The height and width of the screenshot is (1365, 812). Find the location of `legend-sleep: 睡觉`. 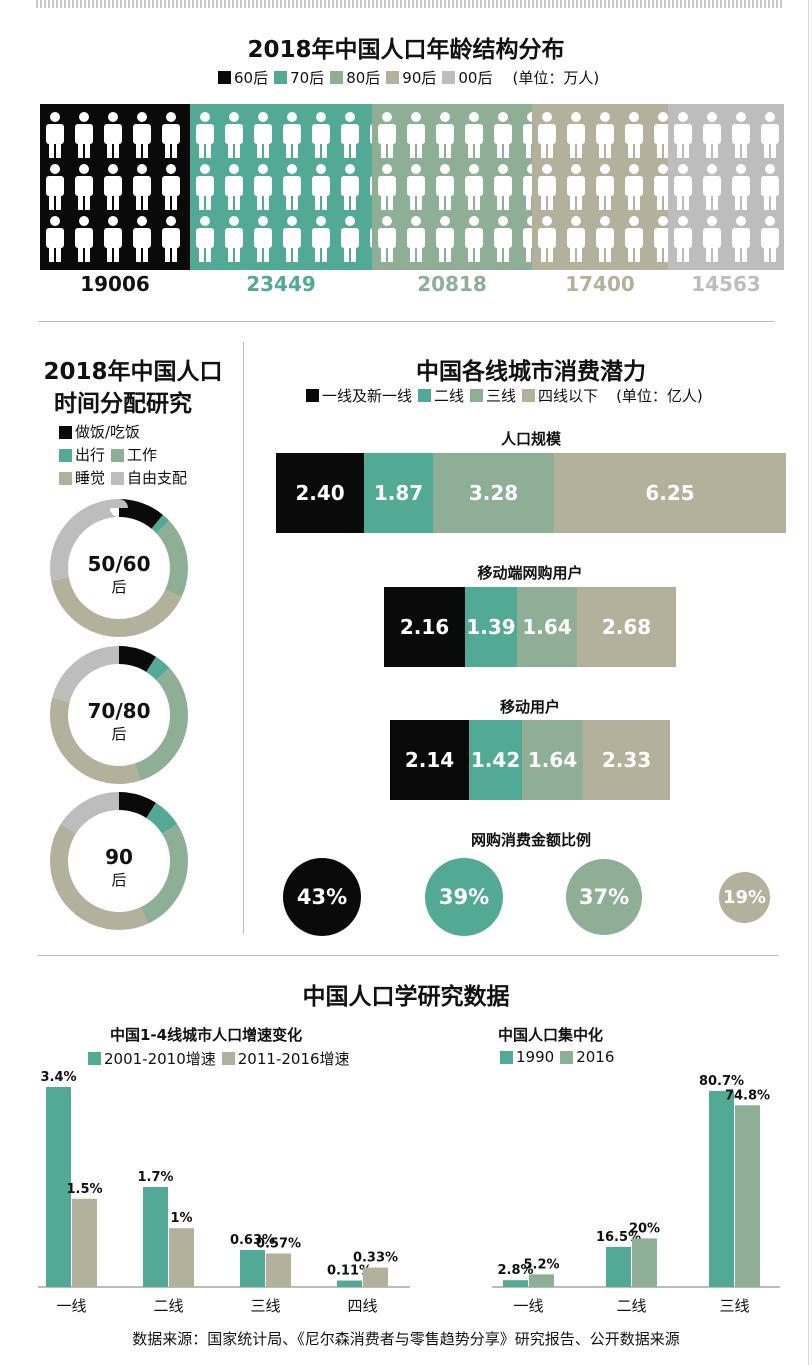

legend-sleep: 睡觉 is located at coordinates (82, 478).